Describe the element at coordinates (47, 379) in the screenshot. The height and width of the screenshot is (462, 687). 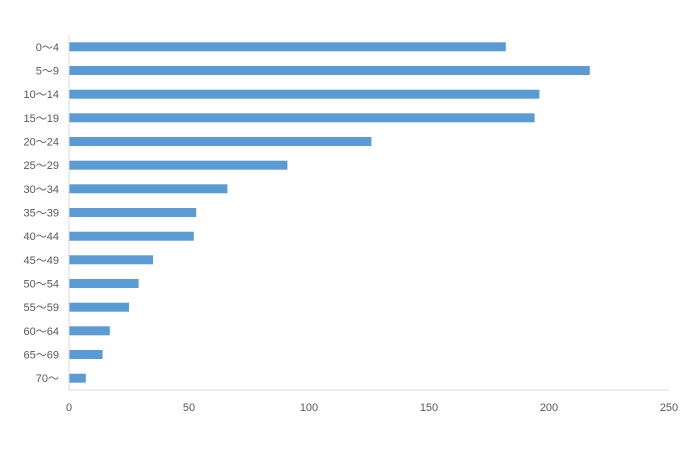
I see `category-label-14: 70～` at that location.